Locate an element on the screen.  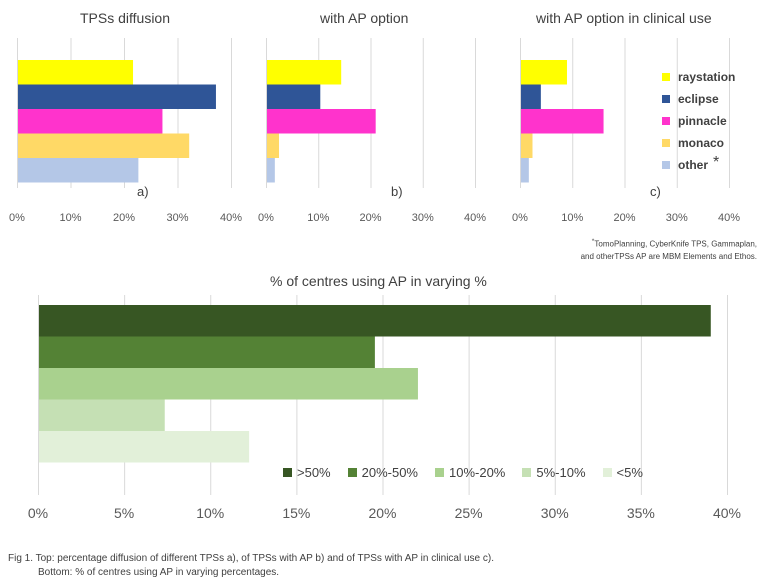
legend-item-other: other * is located at coordinates (712, 165).